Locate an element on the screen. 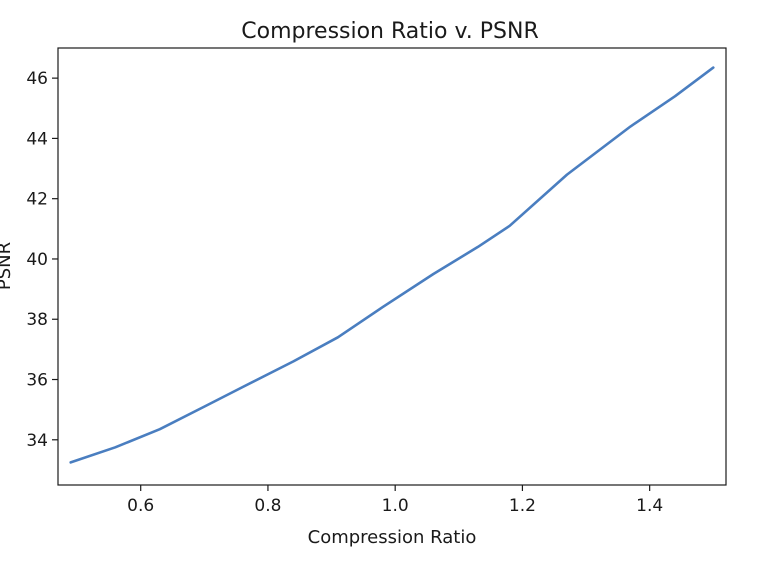 Image resolution: width=770 pixels, height=582 pixels. y-tick-label: 34 is located at coordinates (37, 441).